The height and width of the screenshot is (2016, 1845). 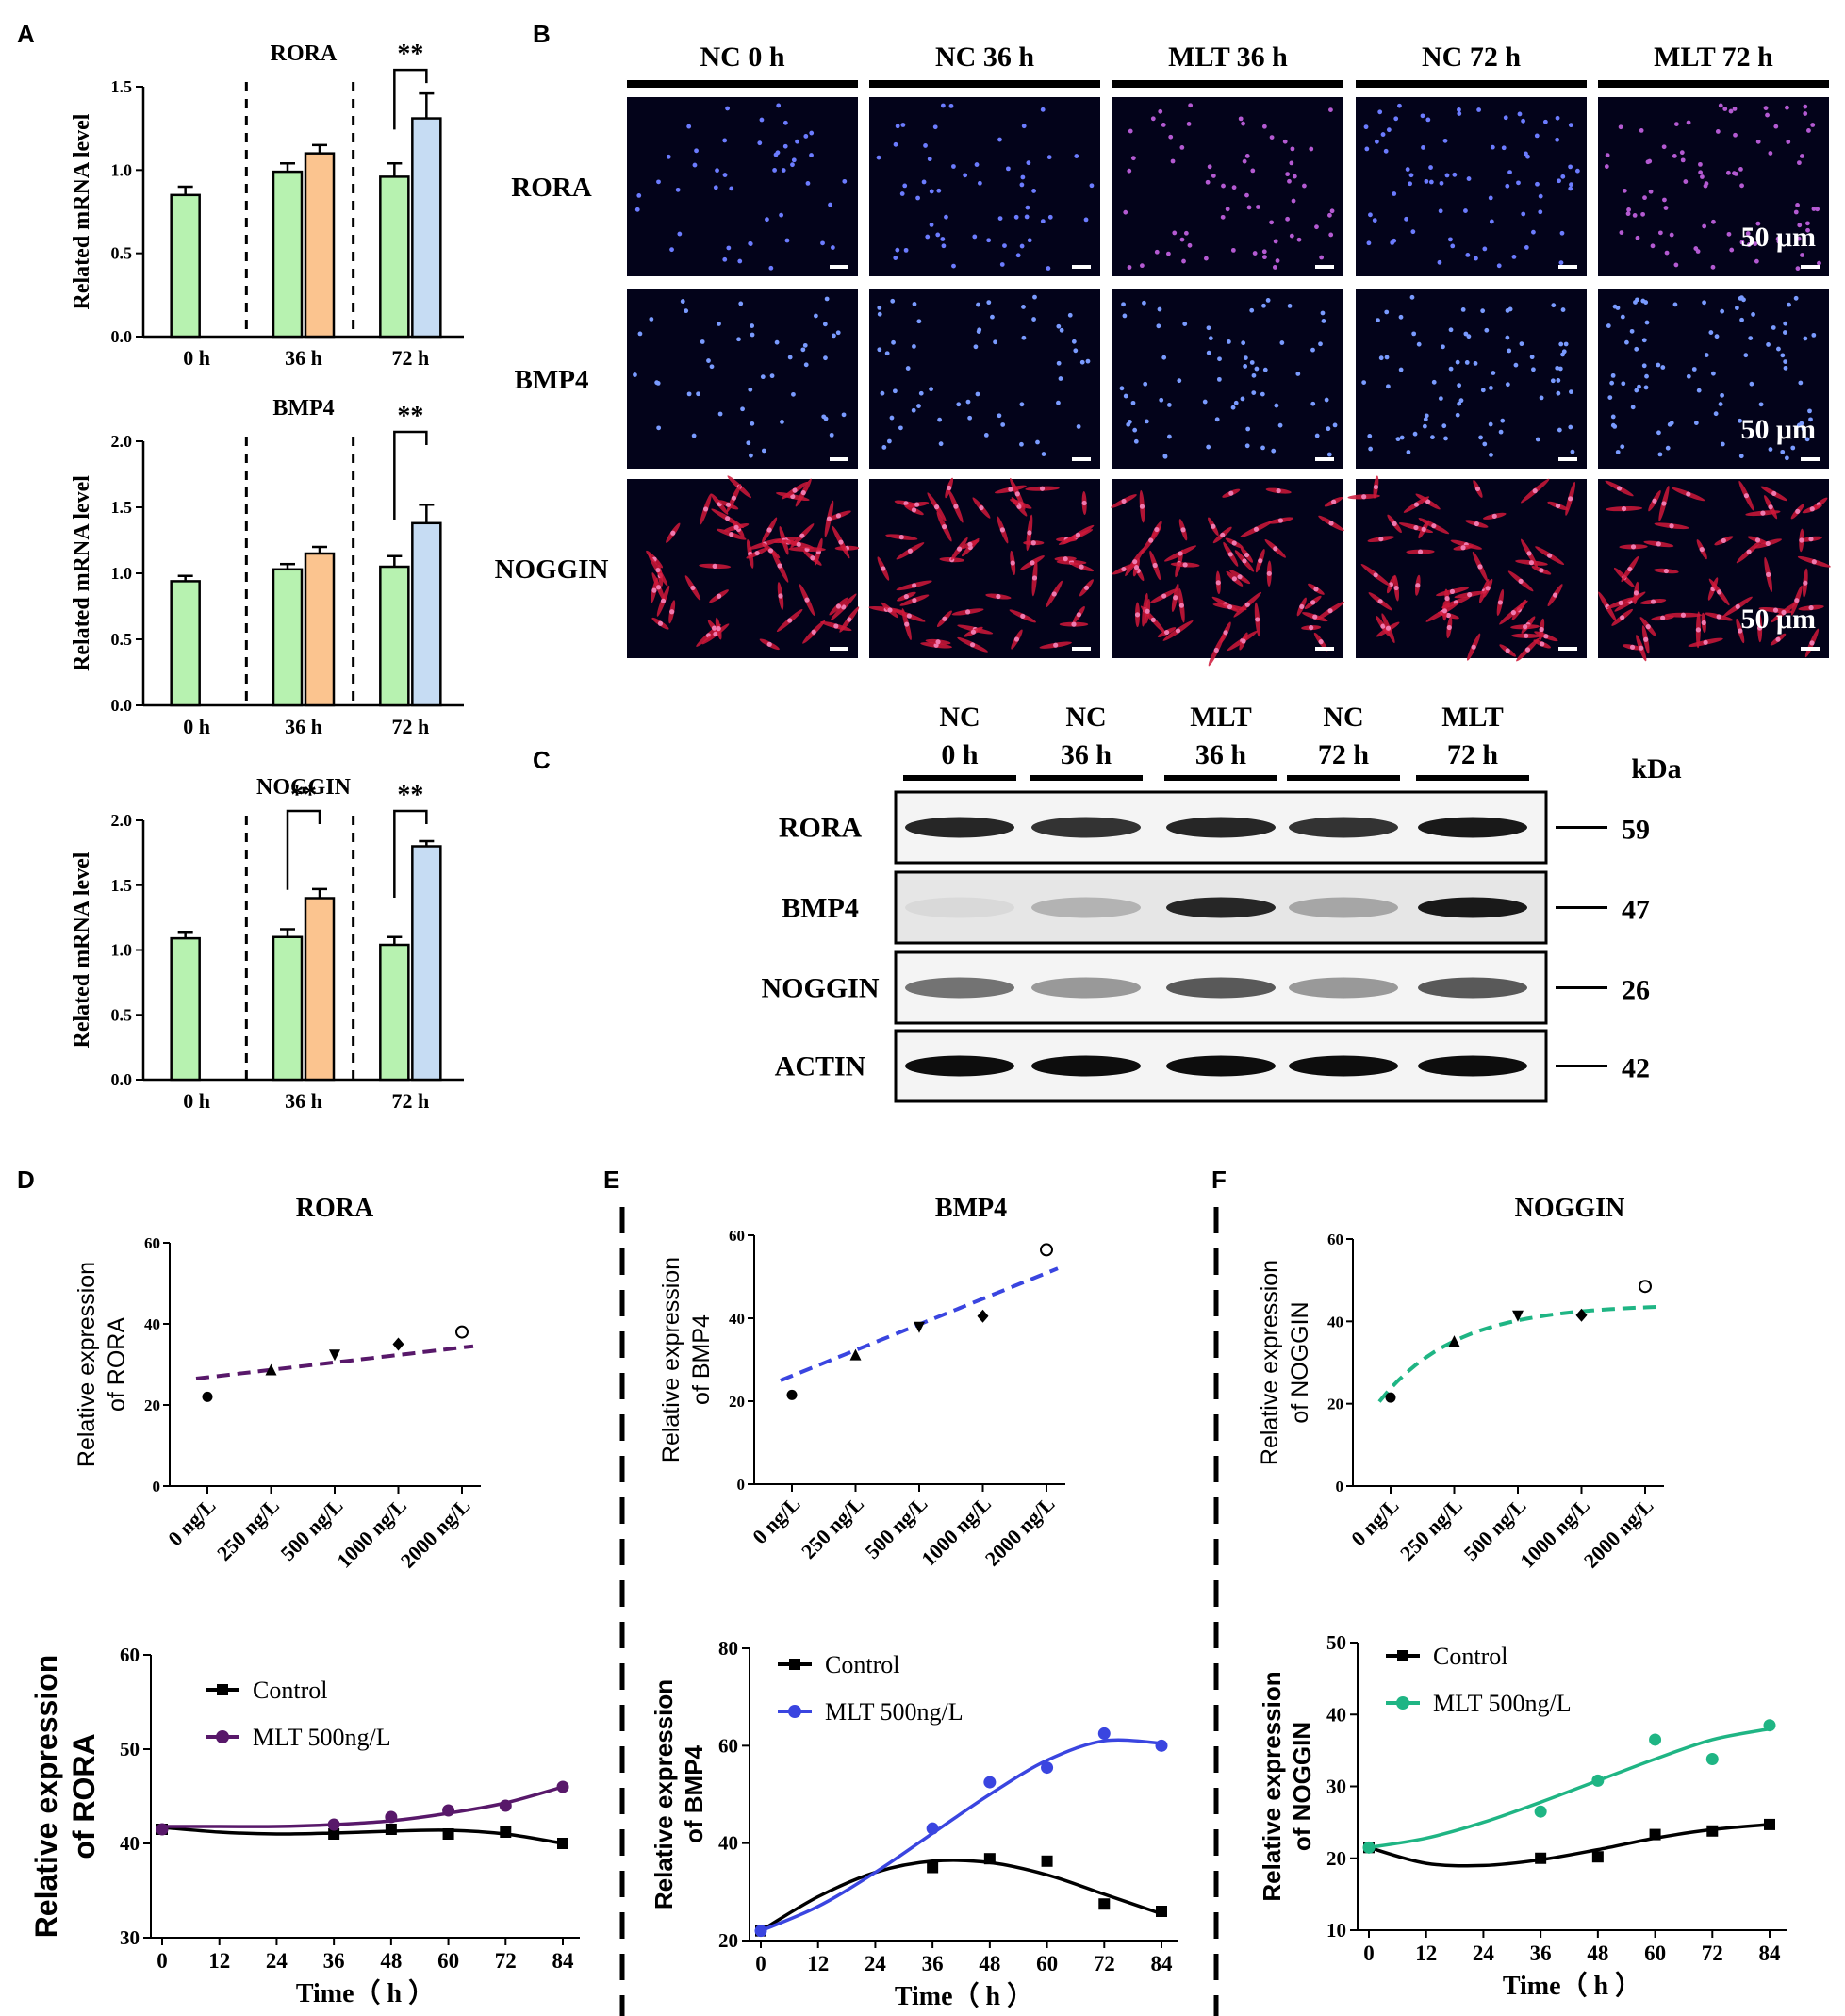 I want to click on x-tick-label: 36 h, so click(x=303, y=726).